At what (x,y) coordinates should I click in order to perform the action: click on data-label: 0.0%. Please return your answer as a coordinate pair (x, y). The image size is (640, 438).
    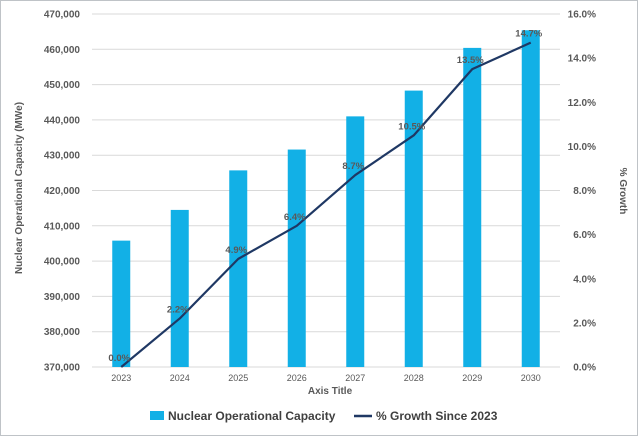
    Looking at the image, I should click on (119, 358).